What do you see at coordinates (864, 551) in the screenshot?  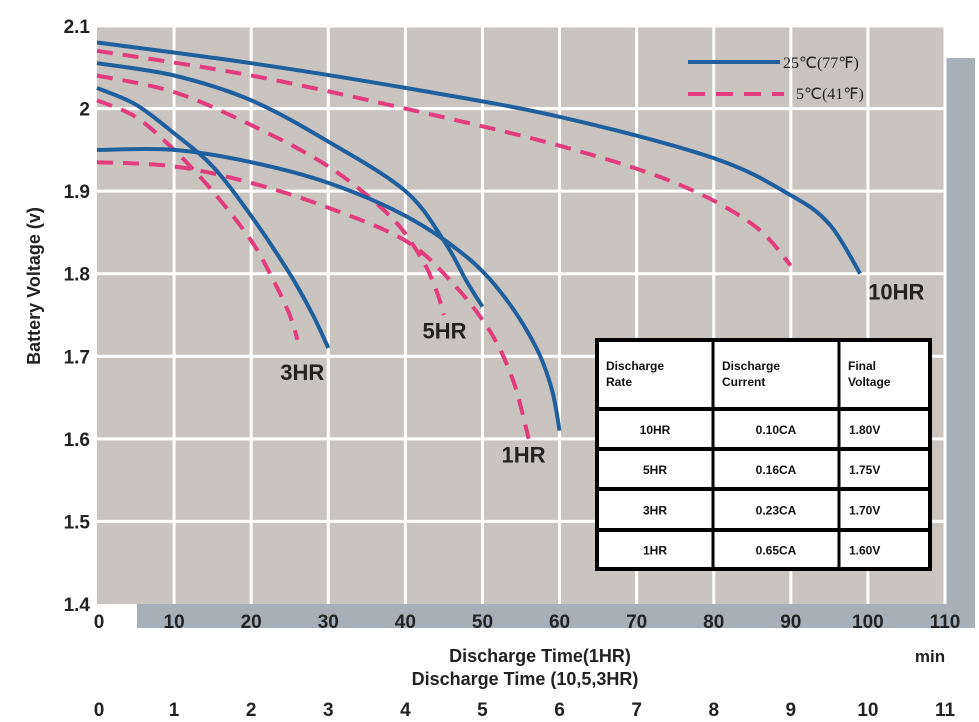 I see `table-cell: 1.60V` at bounding box center [864, 551].